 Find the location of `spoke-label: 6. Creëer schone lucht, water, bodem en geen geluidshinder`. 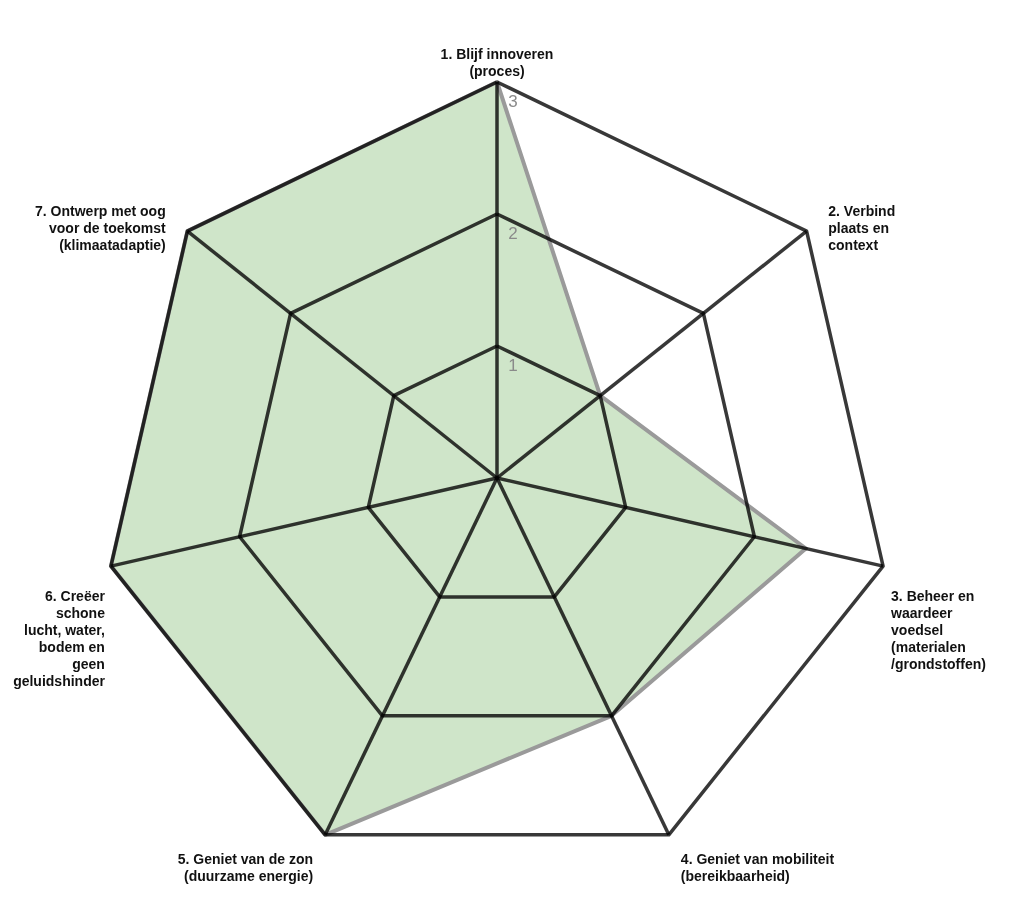

spoke-label: 6. Creëer schone lucht, water, bodem en geen geluidshinder is located at coordinates (59, 639).